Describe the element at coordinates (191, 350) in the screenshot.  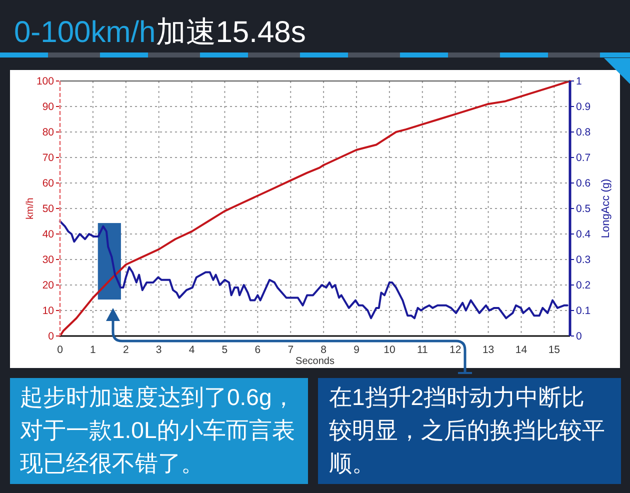
I see `x-tick-label: 4` at that location.